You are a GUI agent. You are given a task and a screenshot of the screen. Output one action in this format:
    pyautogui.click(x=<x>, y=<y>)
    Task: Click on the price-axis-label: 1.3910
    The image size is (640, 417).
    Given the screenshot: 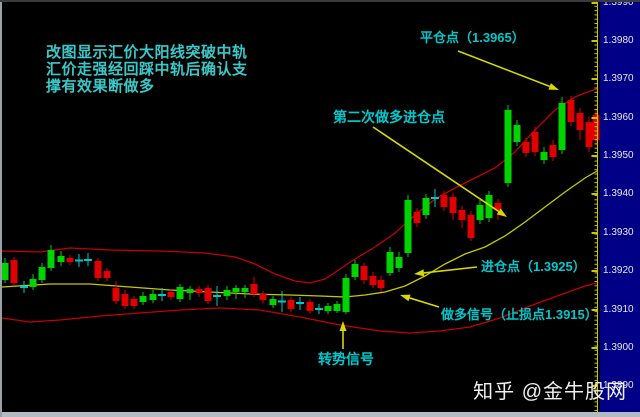 What is the action you would take?
    pyautogui.click(x=618, y=309)
    